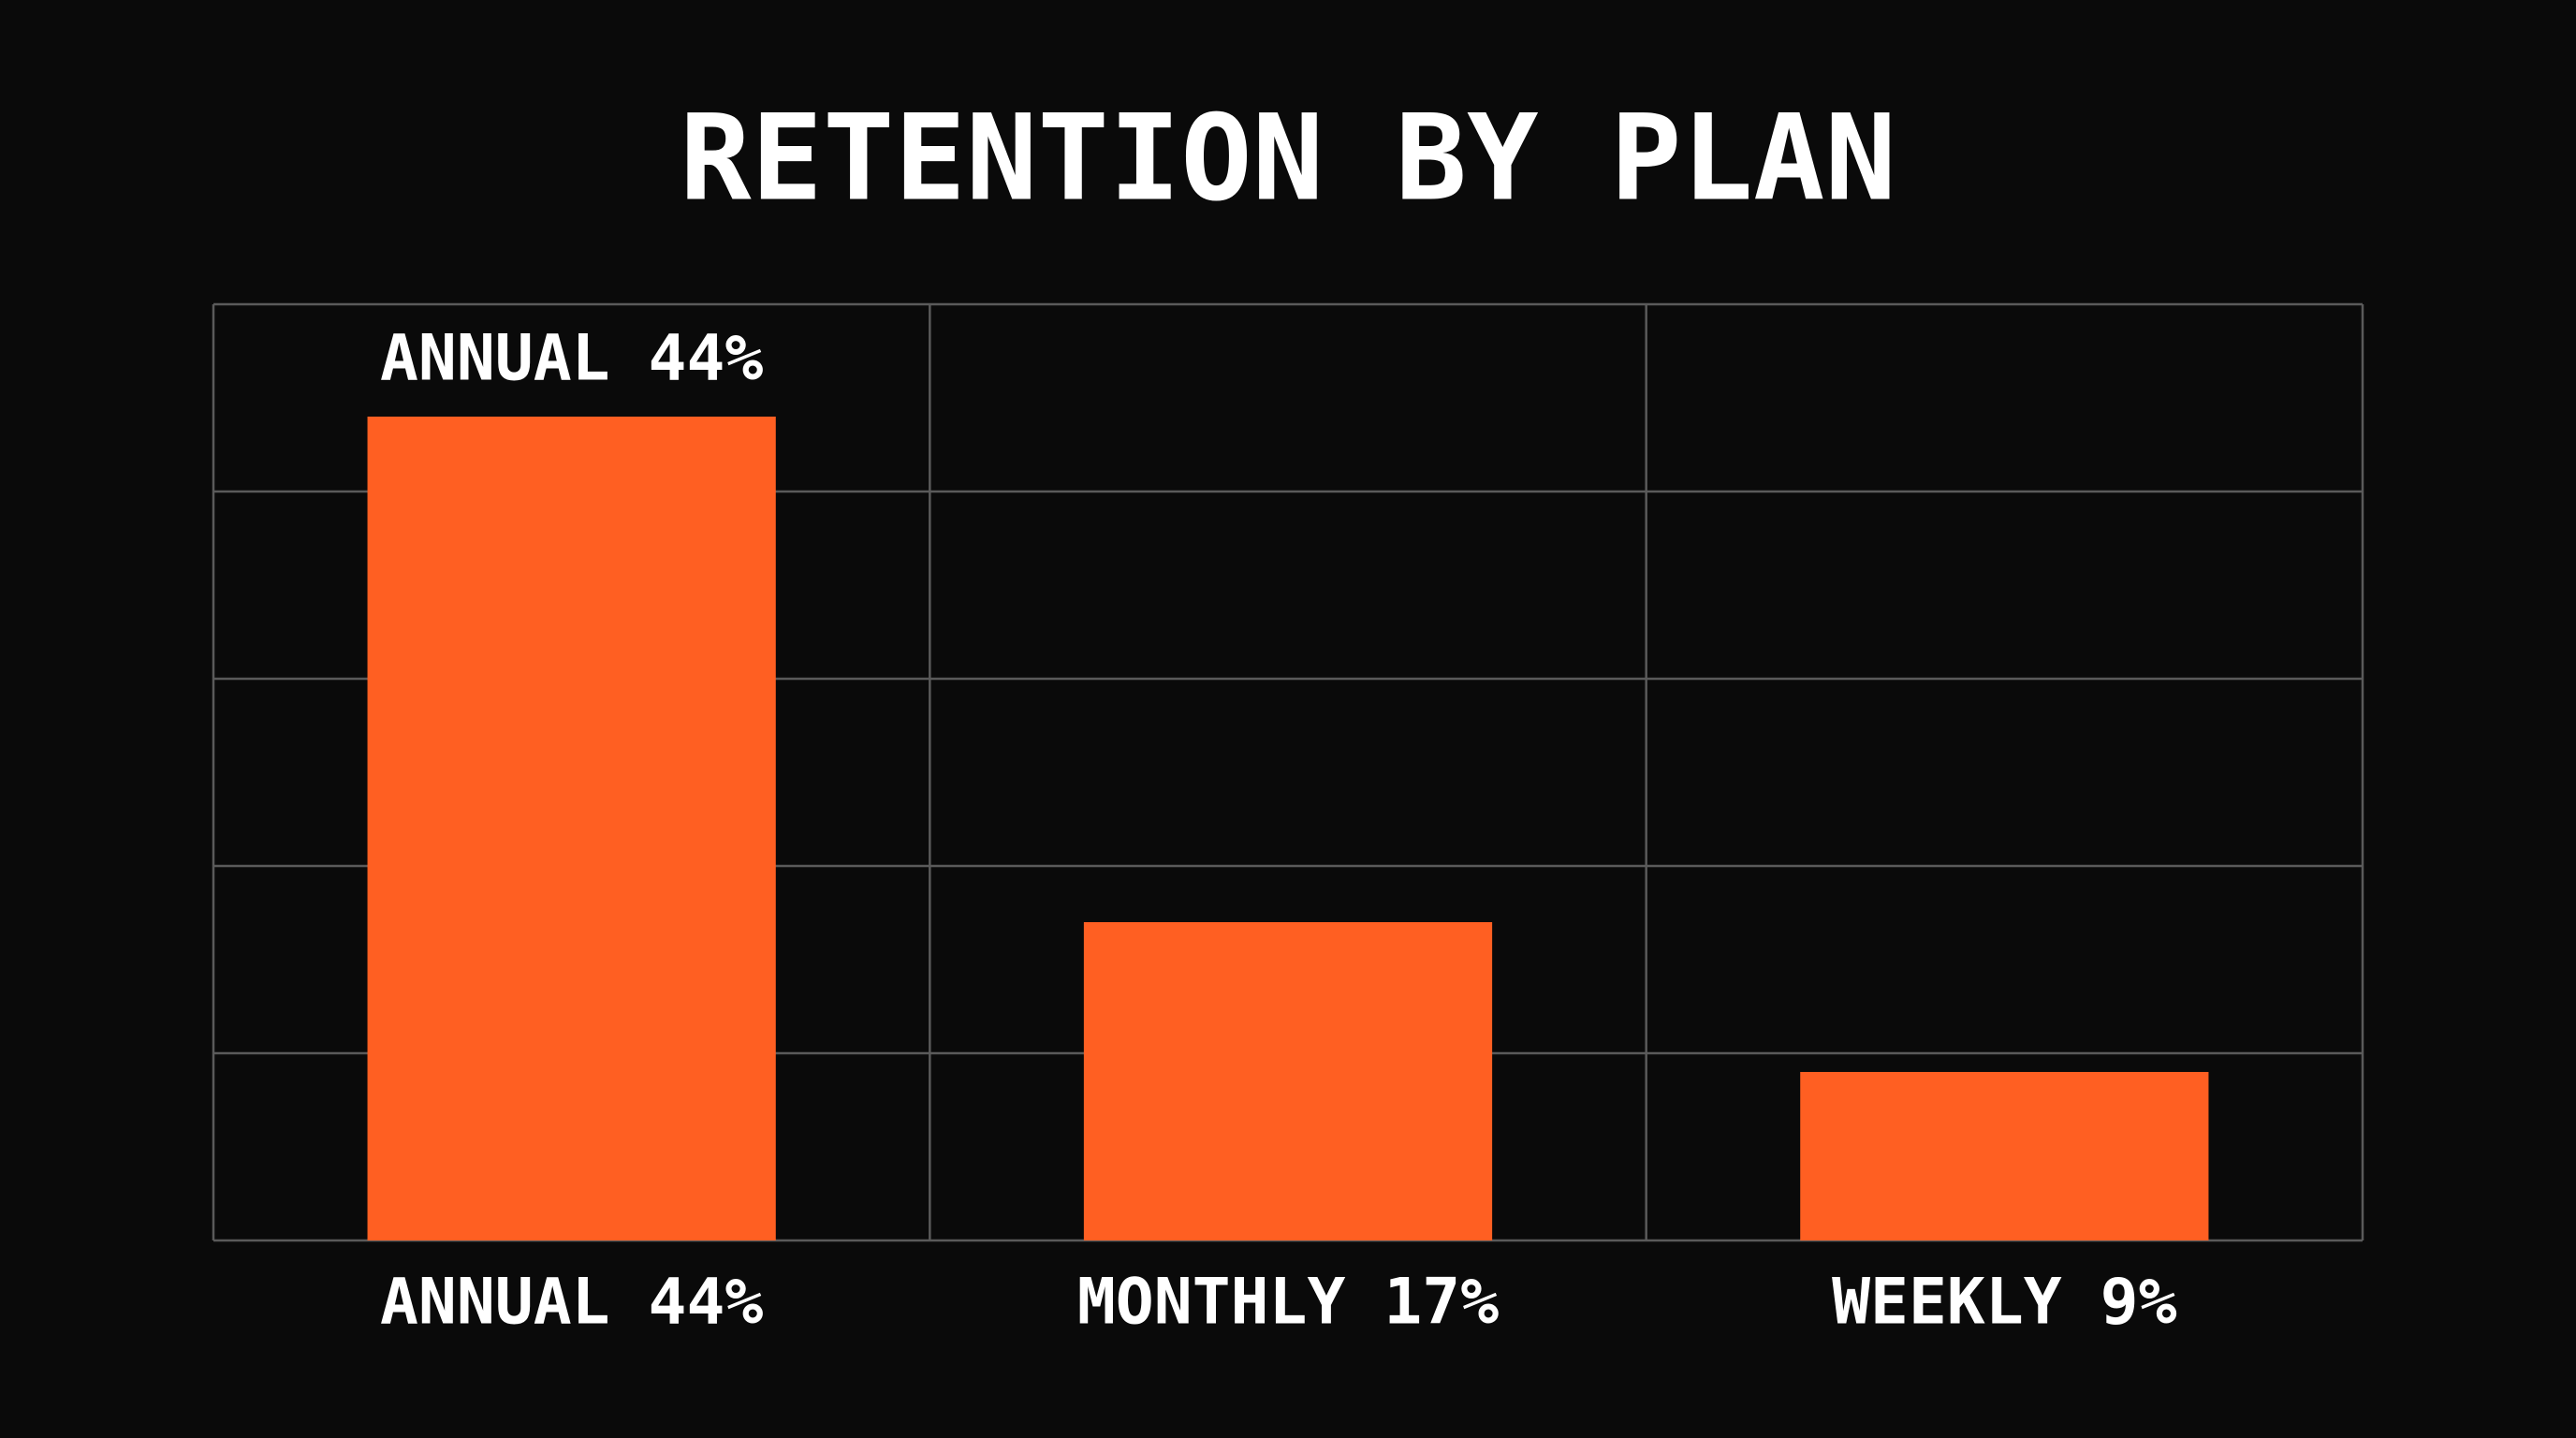 This screenshot has height=1438, width=2576. Describe the element at coordinates (571, 359) in the screenshot. I see `value-label: ANNUAL 44%` at that location.